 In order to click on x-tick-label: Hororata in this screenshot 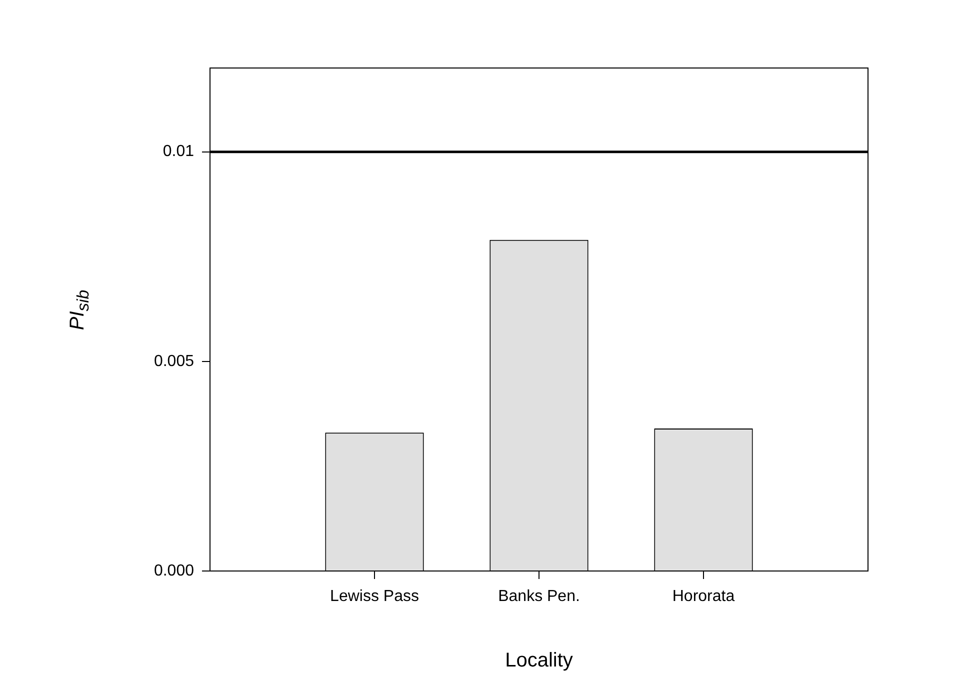, I will do `click(703, 597)`.